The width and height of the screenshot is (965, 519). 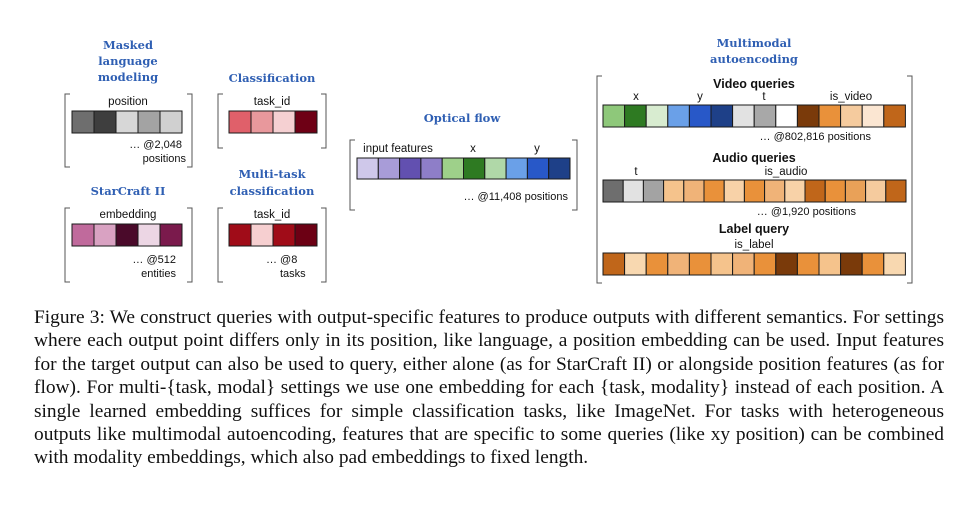 I want to click on multitask-count: … @8, so click(x=281, y=260).